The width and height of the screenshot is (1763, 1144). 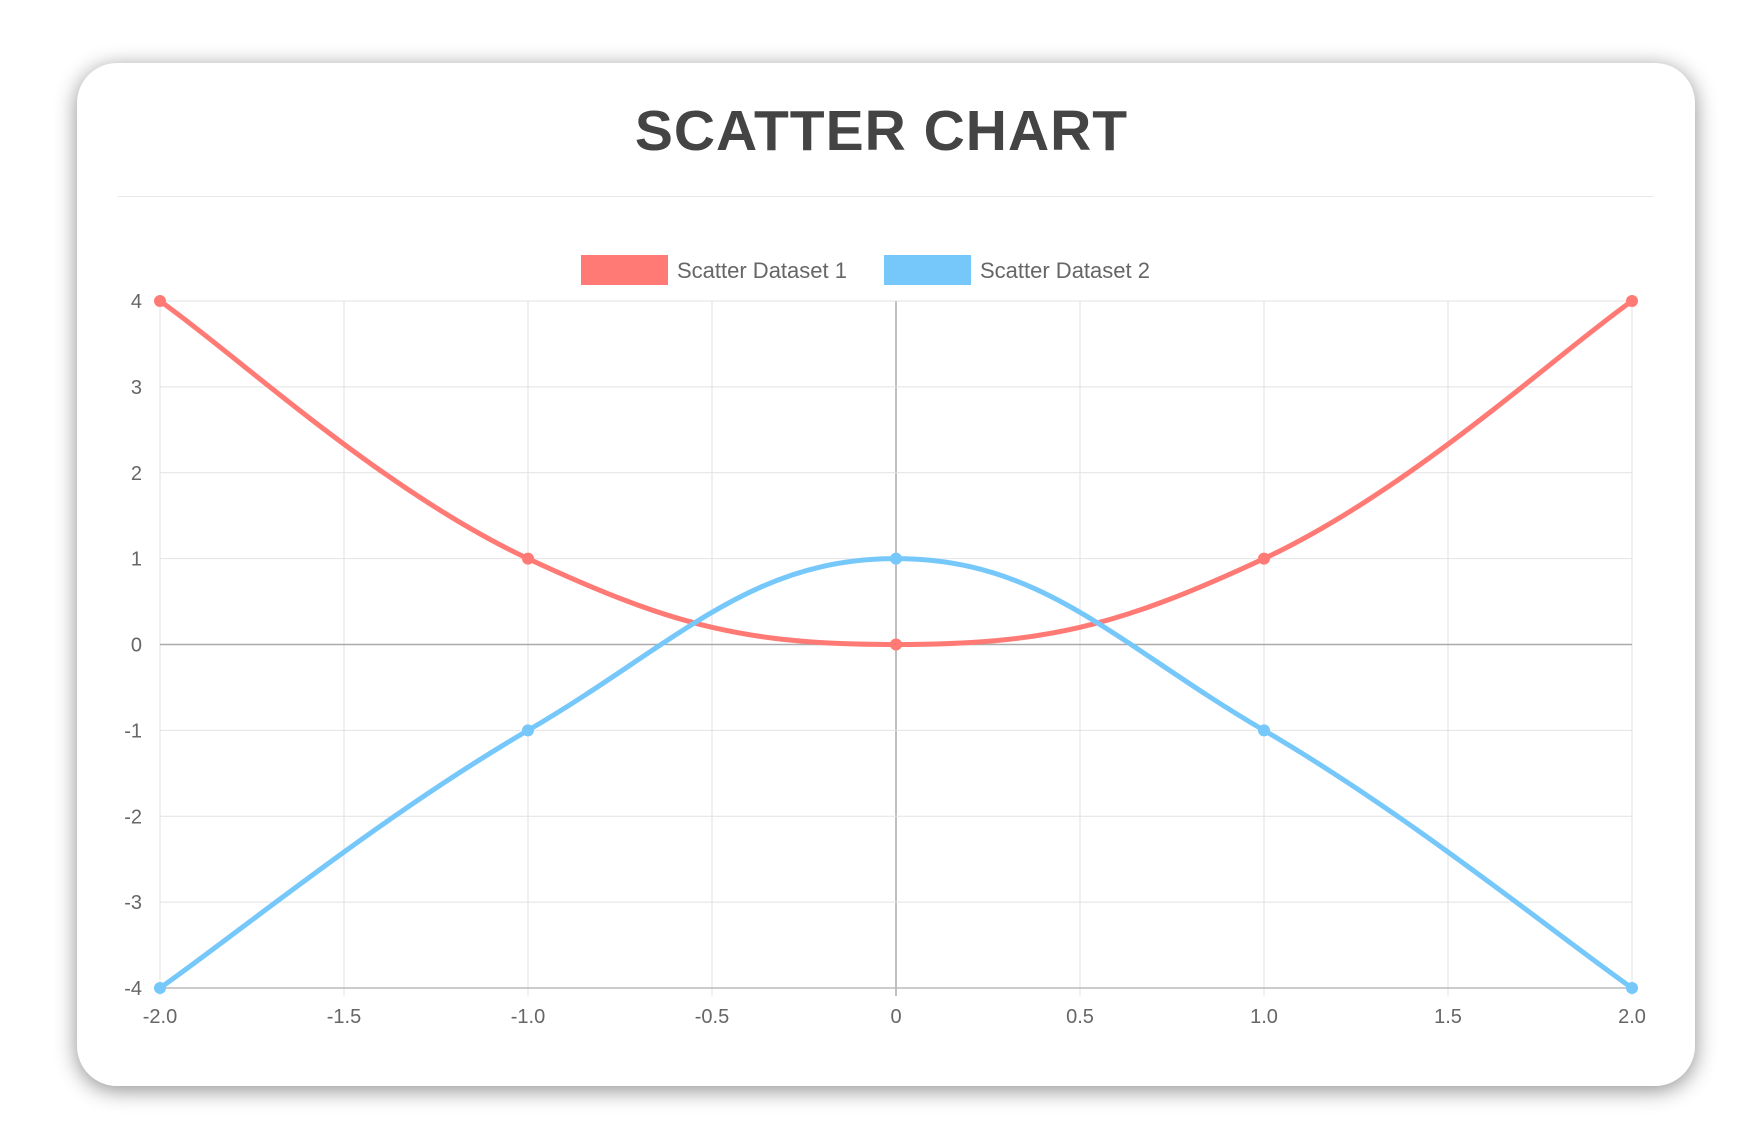 I want to click on y-tick-label: 4, so click(x=136, y=302).